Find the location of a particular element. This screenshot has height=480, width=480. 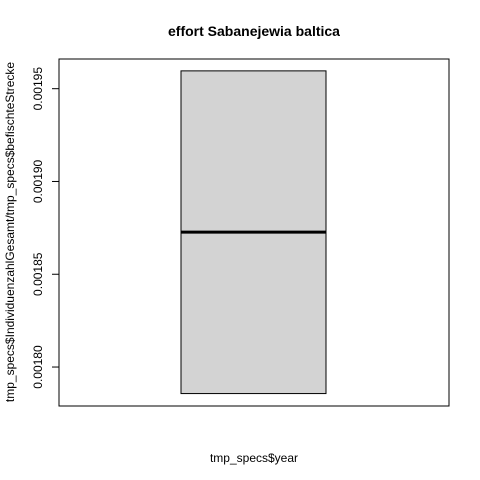

y-axis: 0.00180 0.00185 0.00190 0.00195 is located at coordinates (45, 228).